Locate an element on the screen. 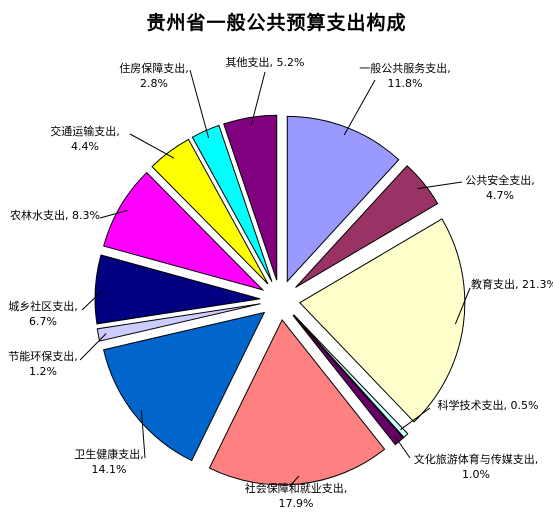  slice-label: 教育支出, 21.3% is located at coordinates (512, 284).